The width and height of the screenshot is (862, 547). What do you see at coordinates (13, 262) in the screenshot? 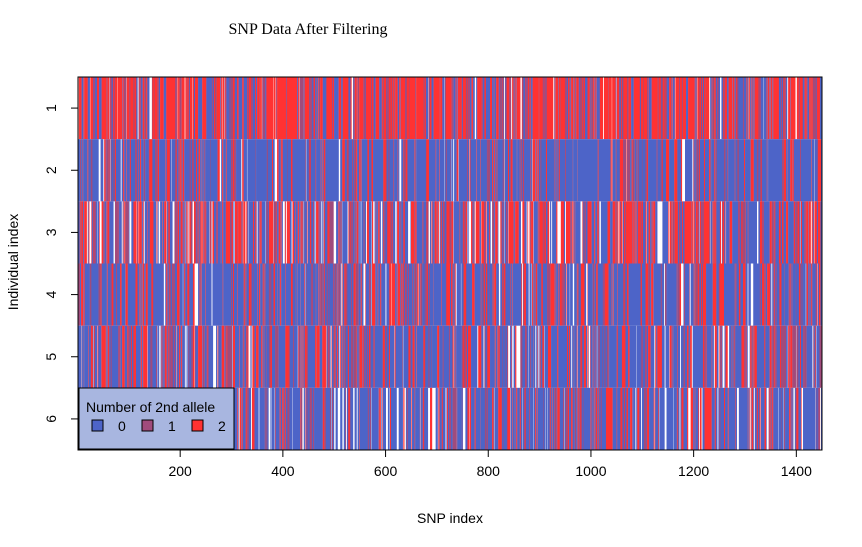
I see `y-axis-label: Individual index` at bounding box center [13, 262].